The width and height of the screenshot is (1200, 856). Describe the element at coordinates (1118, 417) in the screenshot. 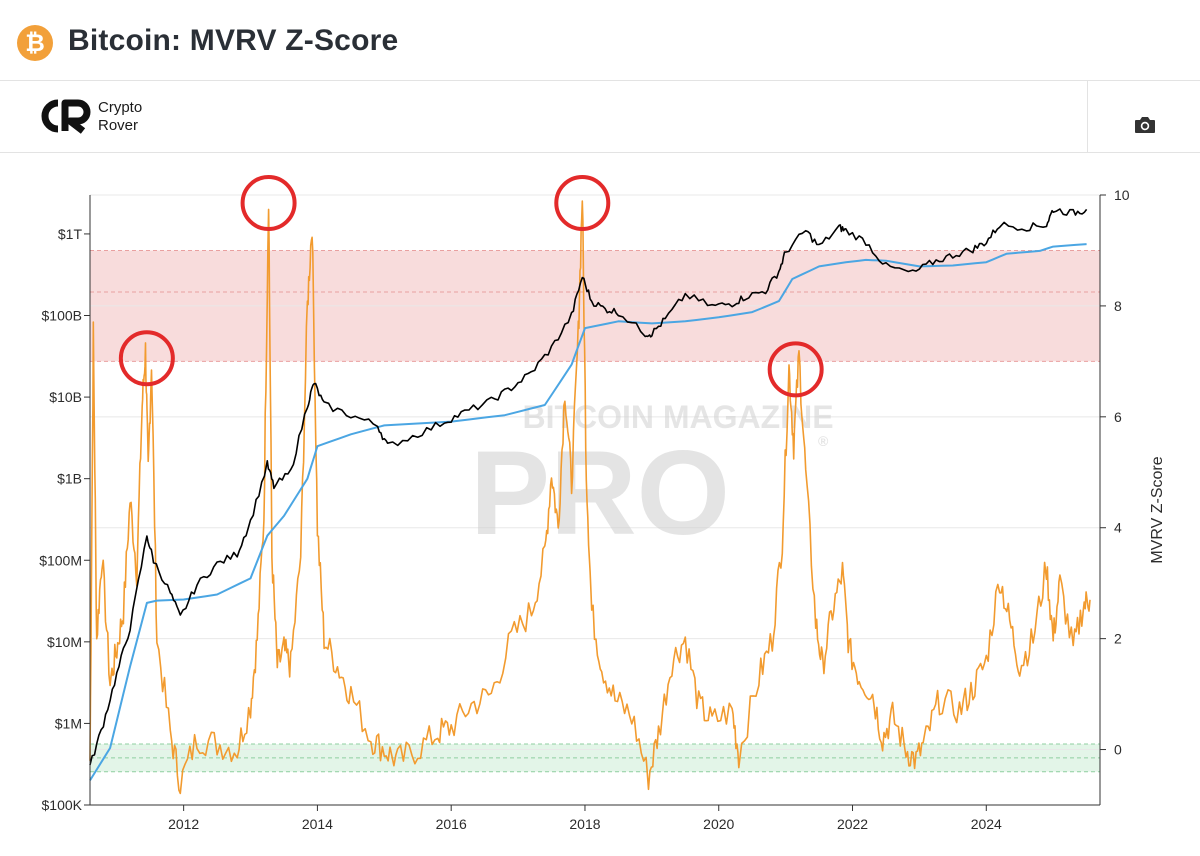

I see `right-axis-tick-label: 6` at that location.